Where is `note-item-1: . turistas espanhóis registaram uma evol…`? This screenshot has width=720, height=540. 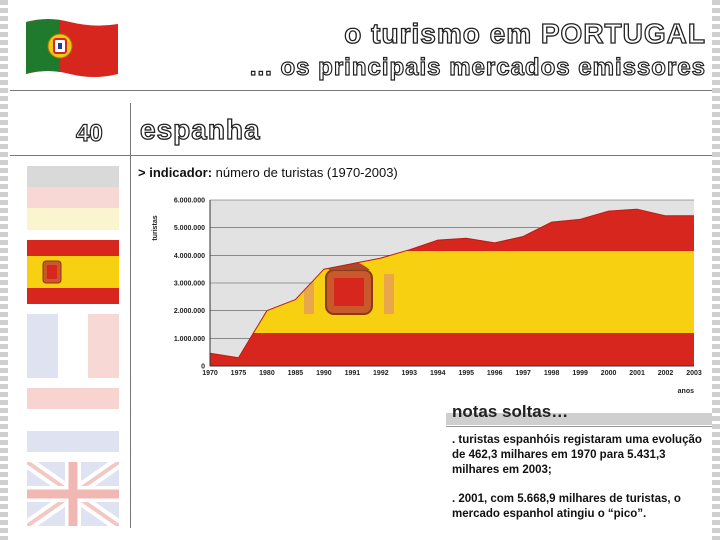 note-item-1: . turistas espanhóis registaram uma evol… is located at coordinates (577, 455).